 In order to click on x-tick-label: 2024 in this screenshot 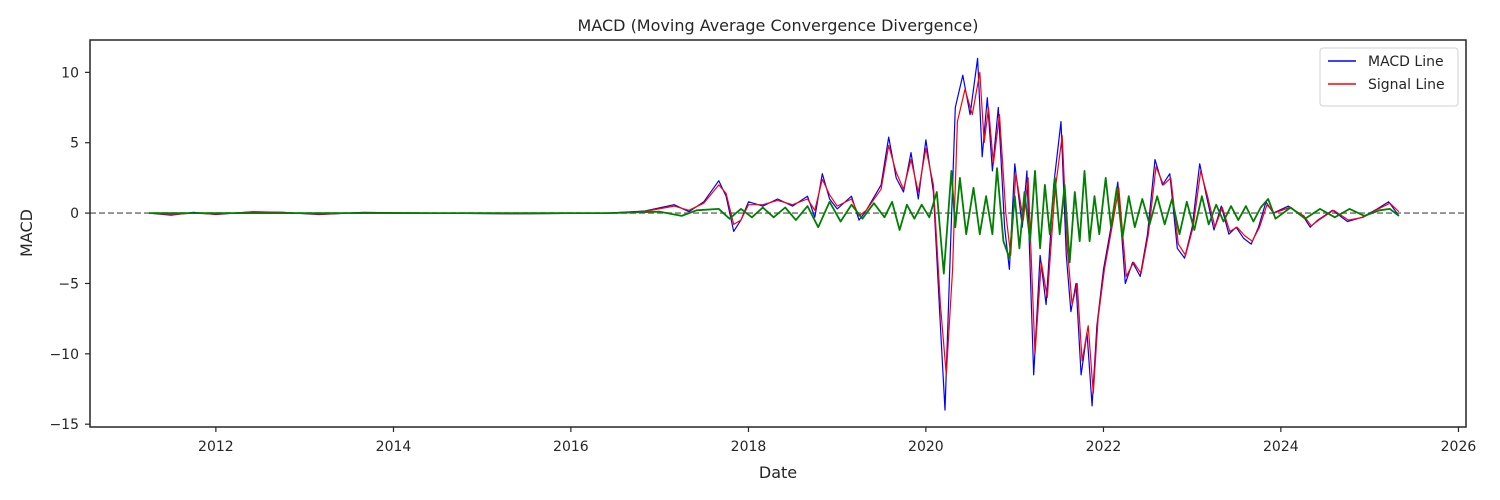, I will do `click(1281, 447)`.